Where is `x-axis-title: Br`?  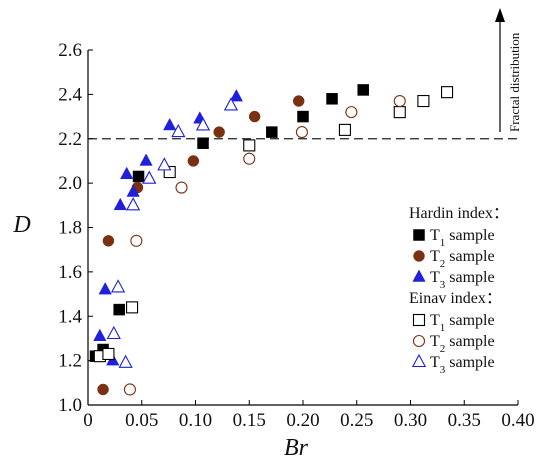
x-axis-title: Br is located at coordinates (296, 448).